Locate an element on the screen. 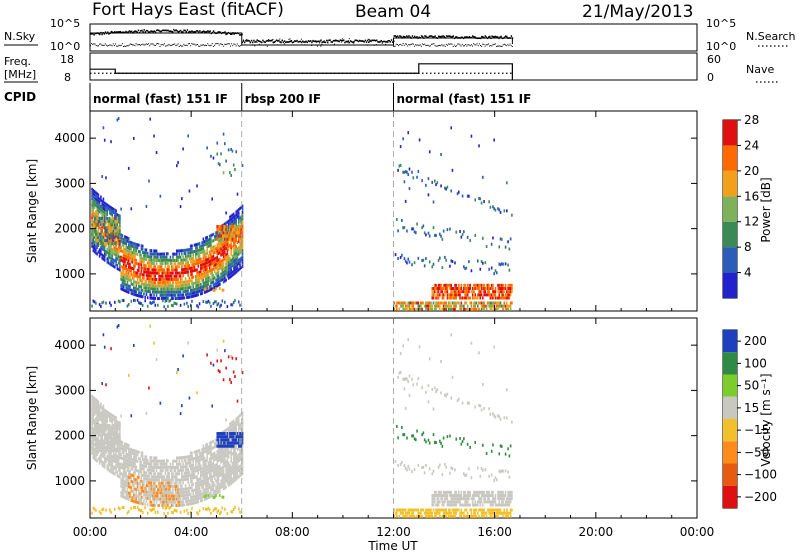 The width and height of the screenshot is (800, 558). cpid-segment-label: normal (fast) 151 IF is located at coordinates (464, 99).